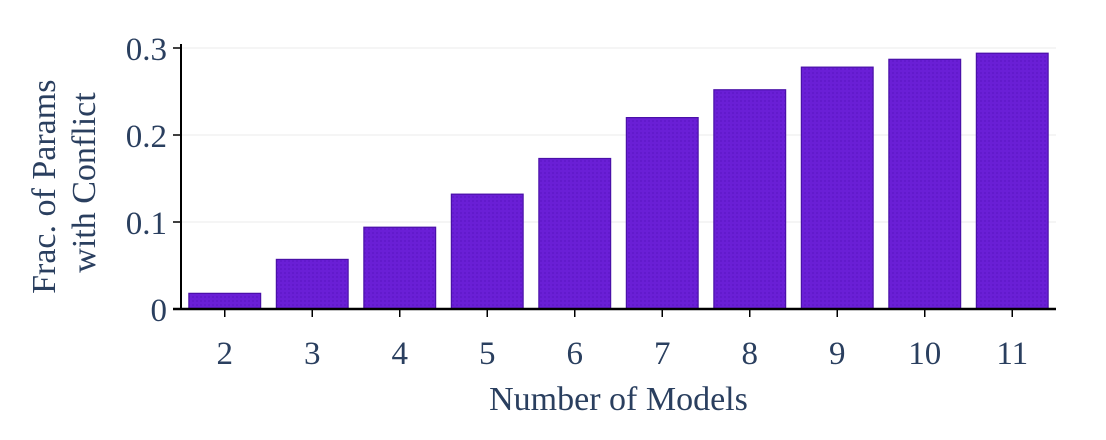 The image size is (1106, 440). I want to click on x-tick-label: 2, so click(225, 354).